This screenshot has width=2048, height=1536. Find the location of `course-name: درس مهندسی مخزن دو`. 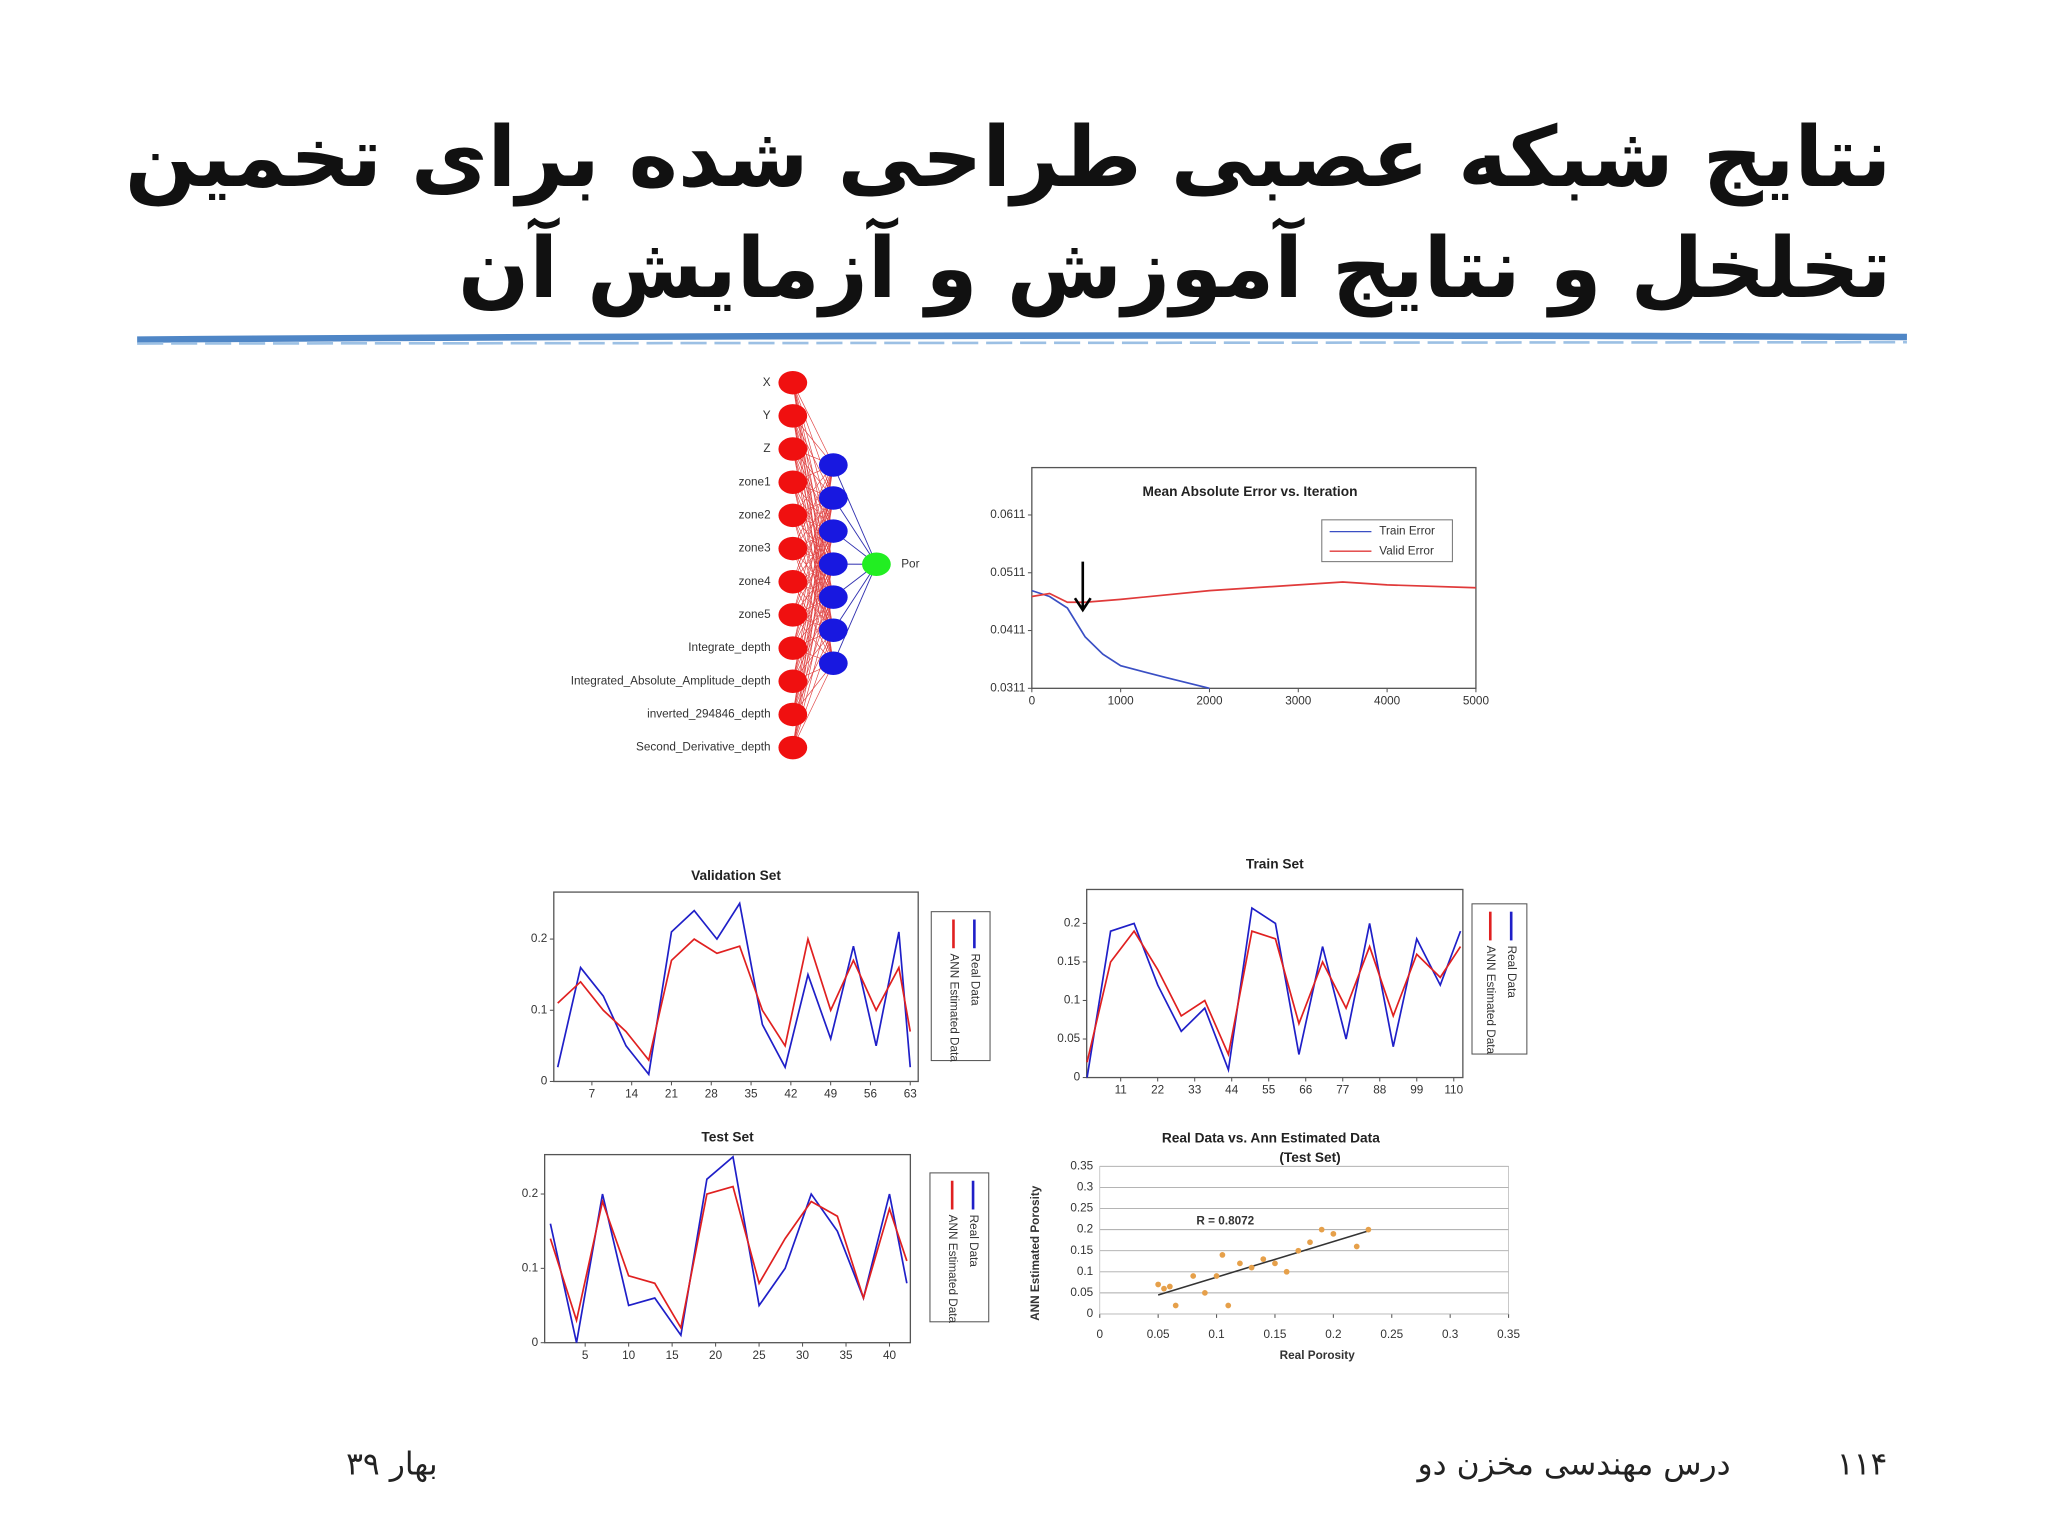

course-name: درس مهندسی مخزن دو is located at coordinates (1573, 1464).